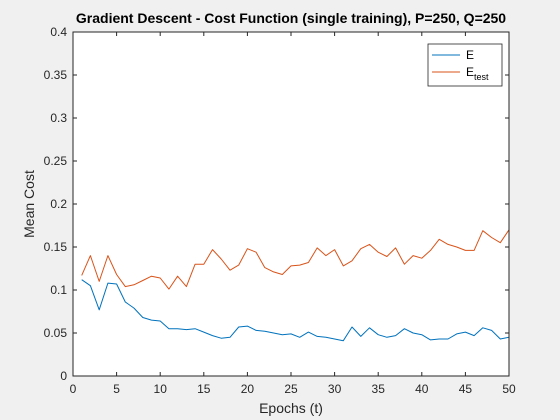 This screenshot has width=560, height=420. What do you see at coordinates (509, 389) in the screenshot?
I see `x-tick-label: 50` at bounding box center [509, 389].